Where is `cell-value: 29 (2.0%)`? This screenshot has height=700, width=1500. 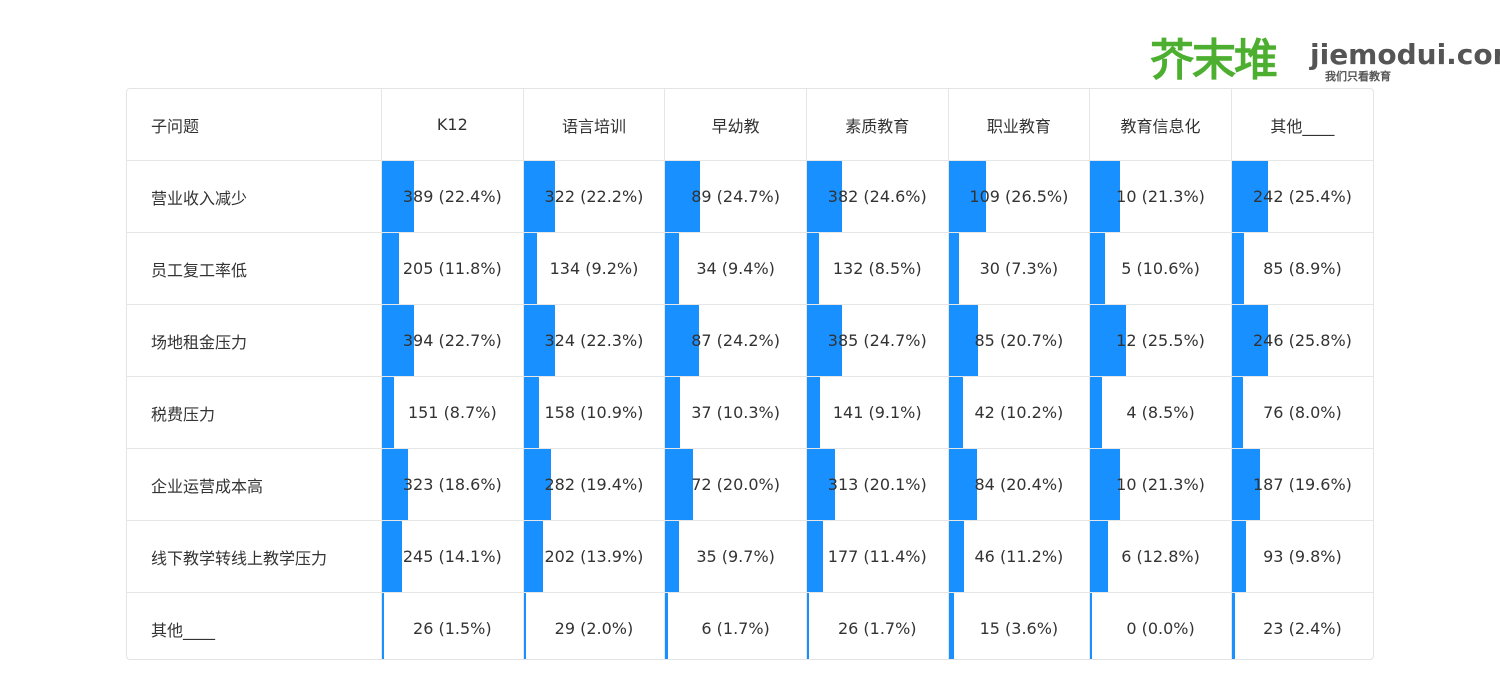
cell-value: 29 (2.0%) is located at coordinates (594, 628).